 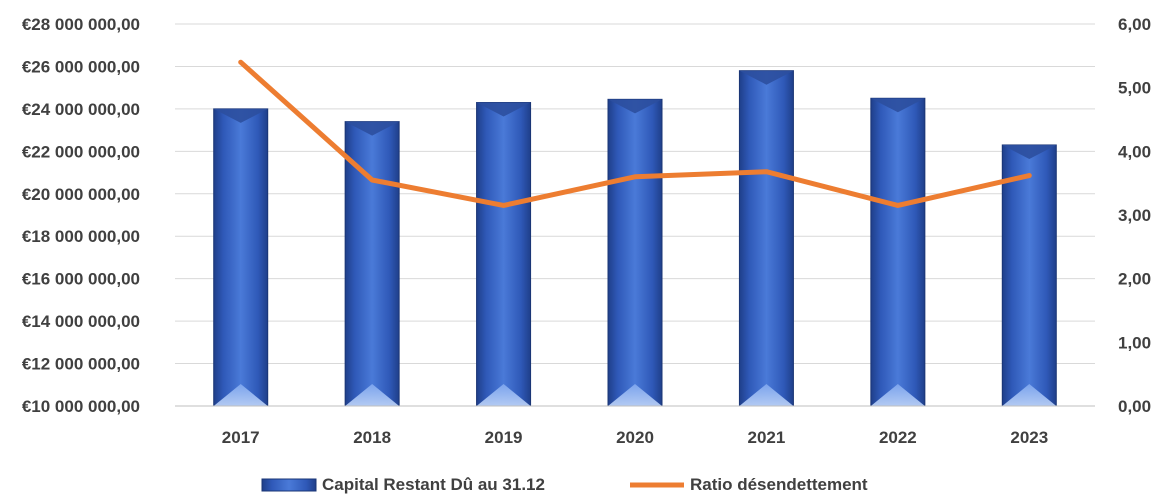 What do you see at coordinates (81, 194) in the screenshot?
I see `left-tick-label: €20 000 000,00` at bounding box center [81, 194].